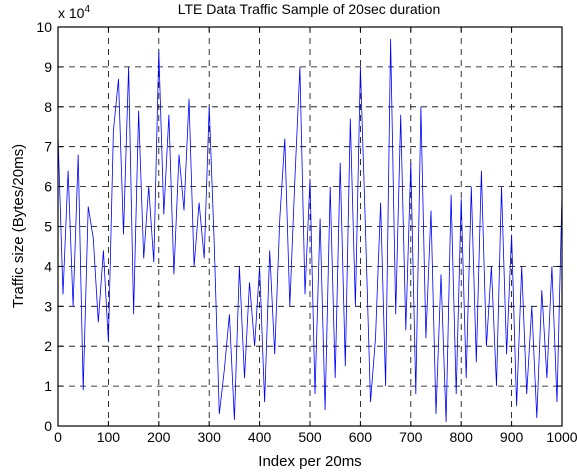 This screenshot has width=577, height=472. I want to click on y-multiplier-exponent: 4, so click(87, 9).